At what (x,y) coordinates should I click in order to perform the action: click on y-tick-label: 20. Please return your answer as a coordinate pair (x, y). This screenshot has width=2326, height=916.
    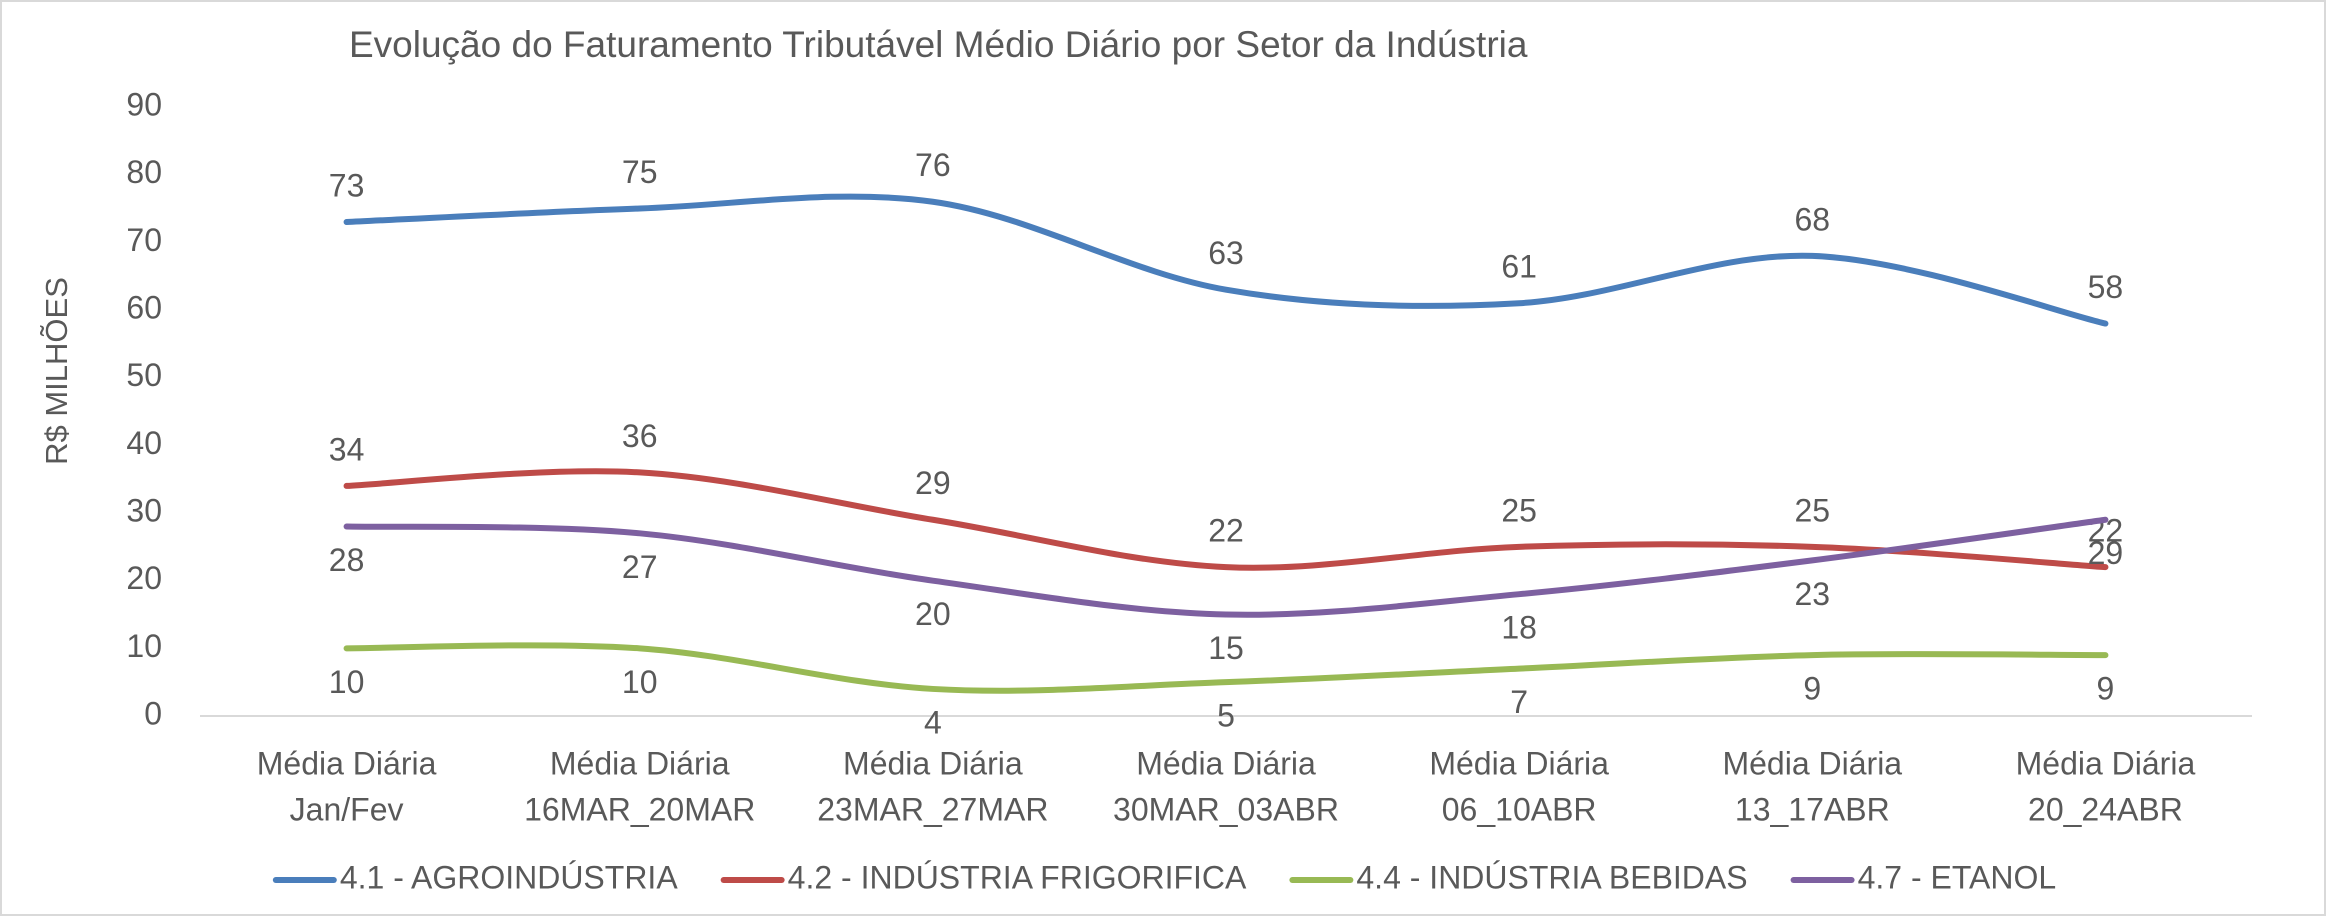
    Looking at the image, I should click on (144, 578).